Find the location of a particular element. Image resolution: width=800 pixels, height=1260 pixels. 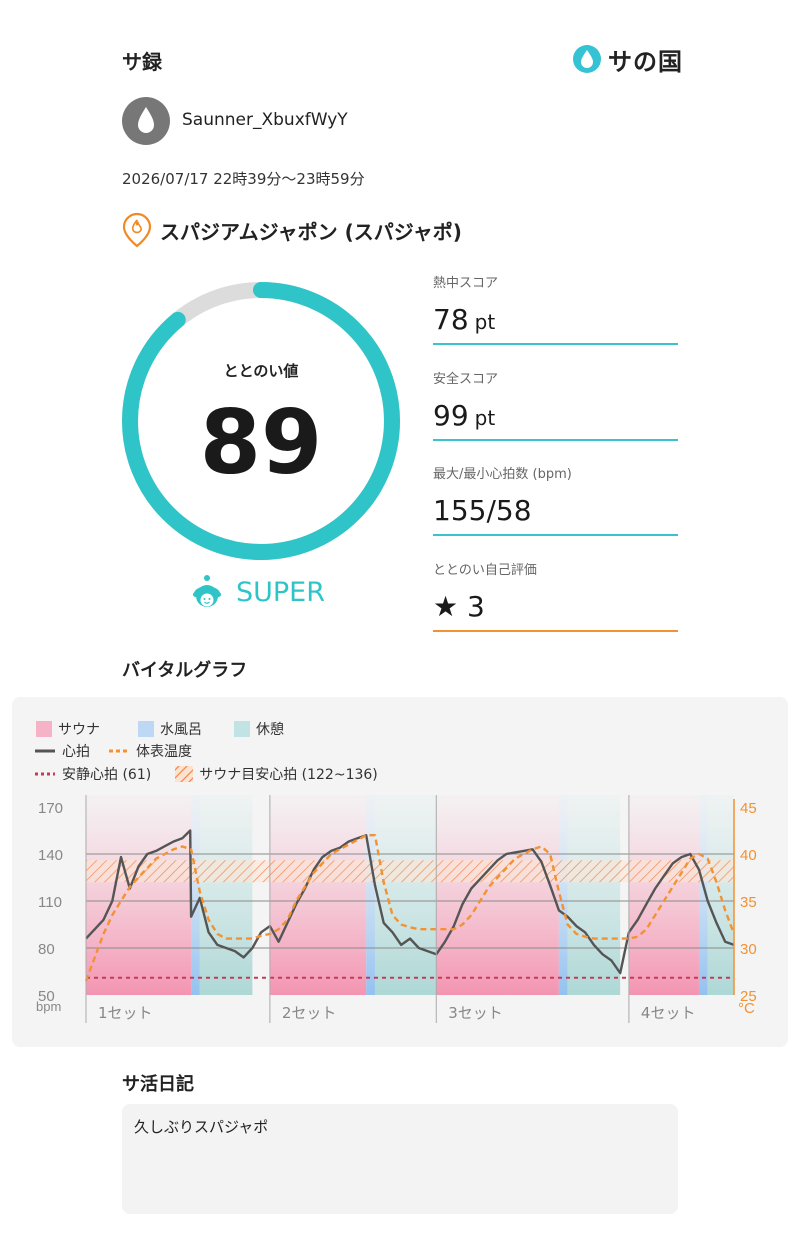

target-hr-band is located at coordinates (410, 871).